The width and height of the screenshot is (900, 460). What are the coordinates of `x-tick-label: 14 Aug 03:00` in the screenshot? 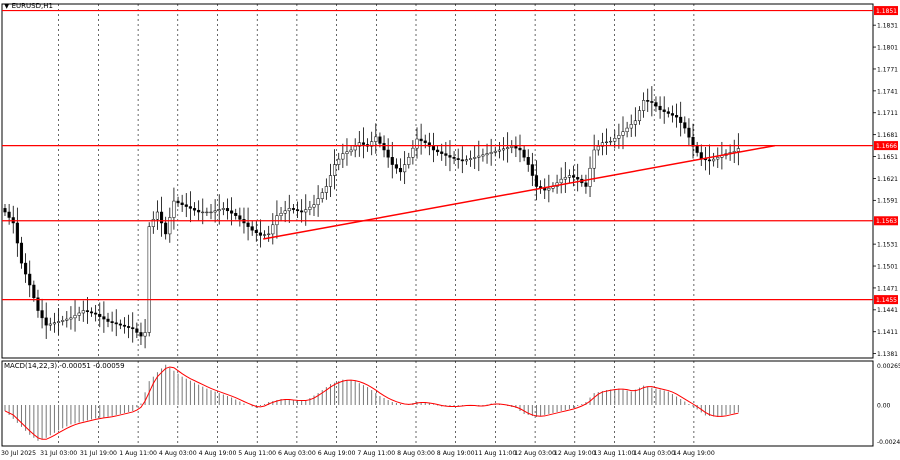 It's located at (654, 453).